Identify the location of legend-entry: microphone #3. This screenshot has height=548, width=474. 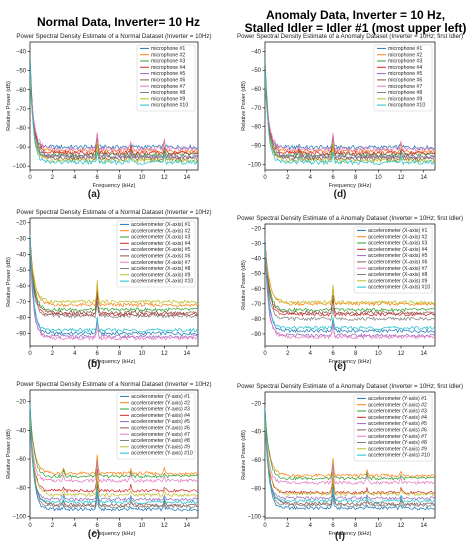
(168, 62).